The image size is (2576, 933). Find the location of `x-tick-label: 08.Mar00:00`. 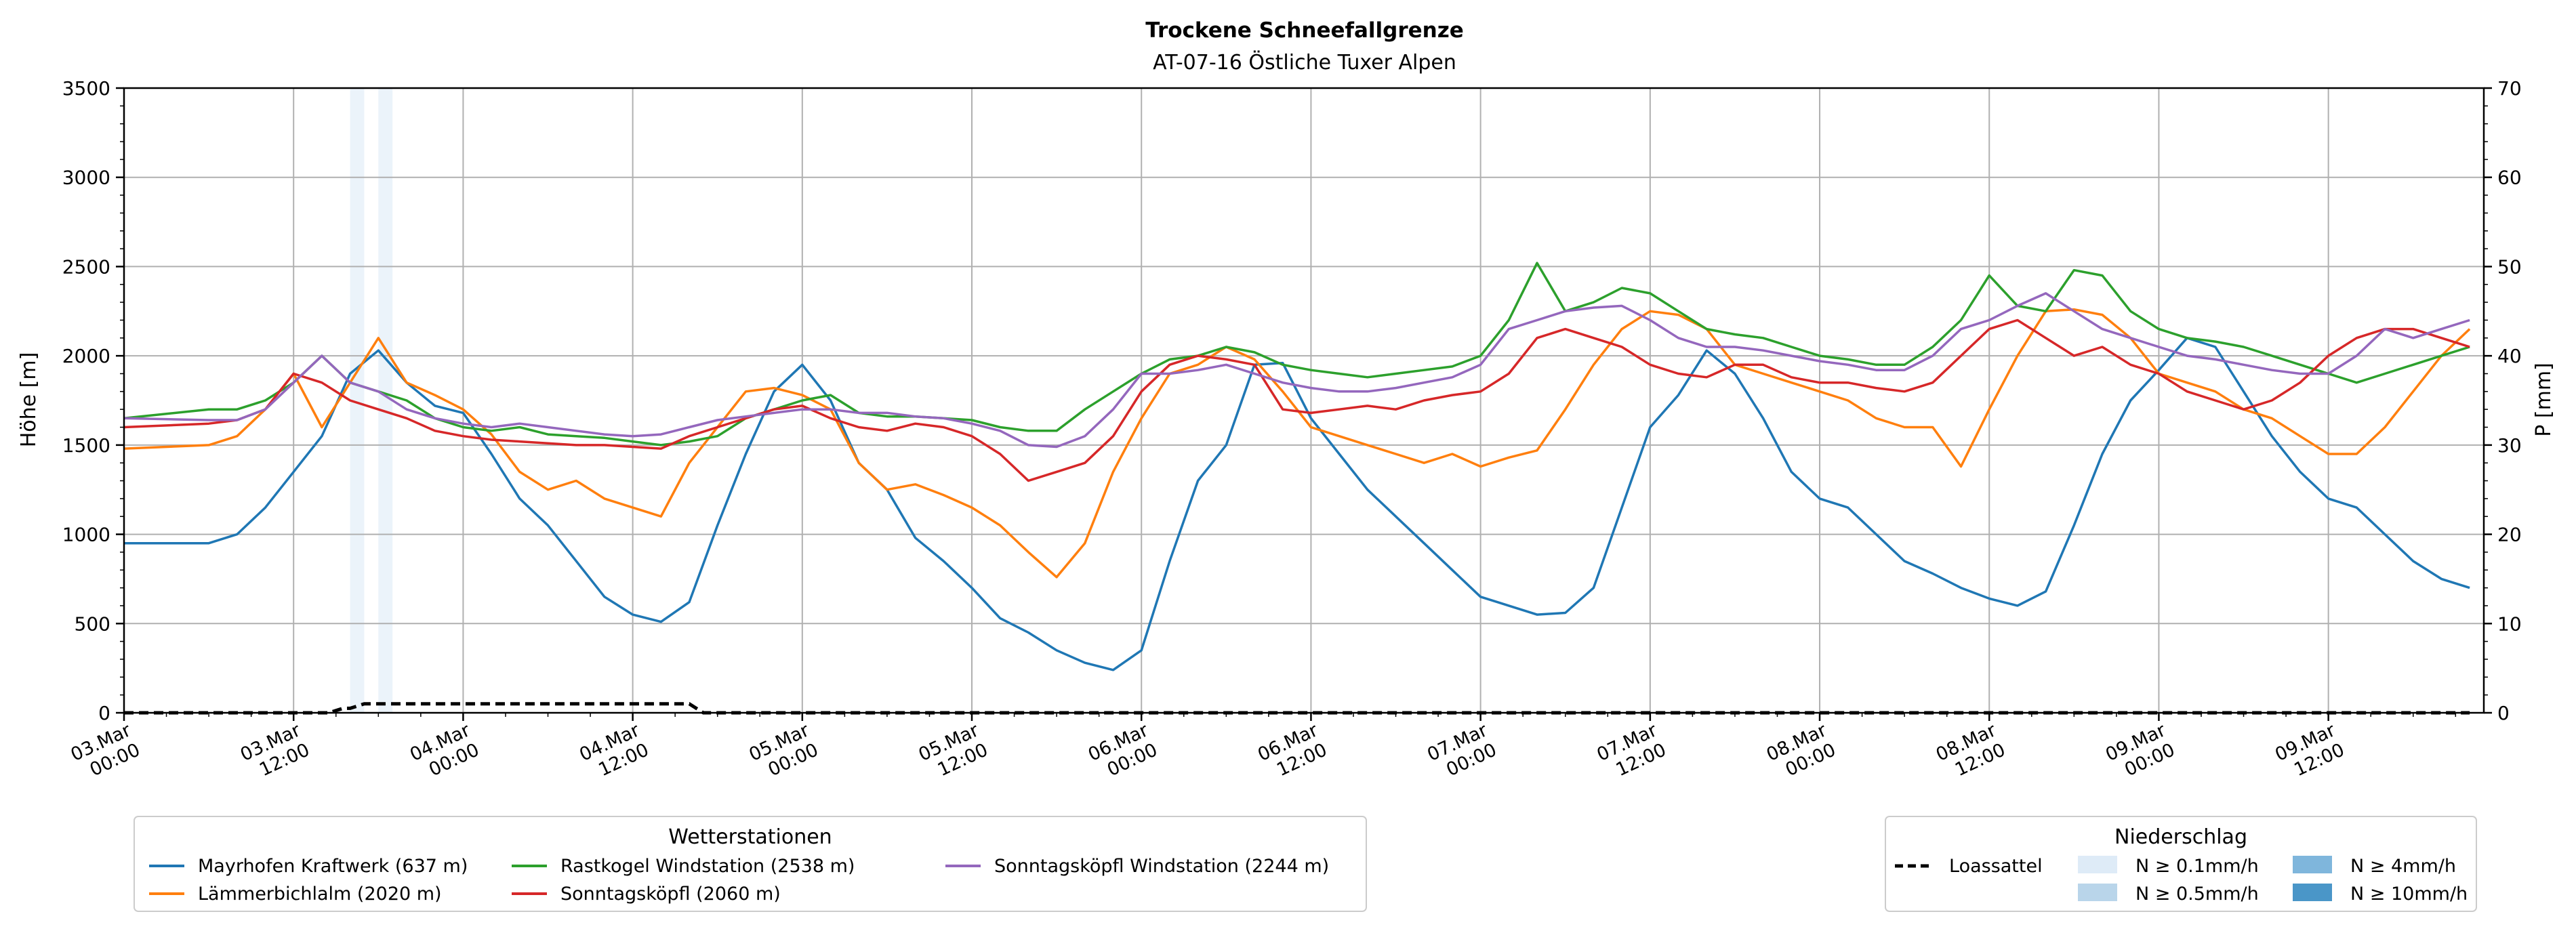

x-tick-label: 08.Mar00:00 is located at coordinates (1801, 752).